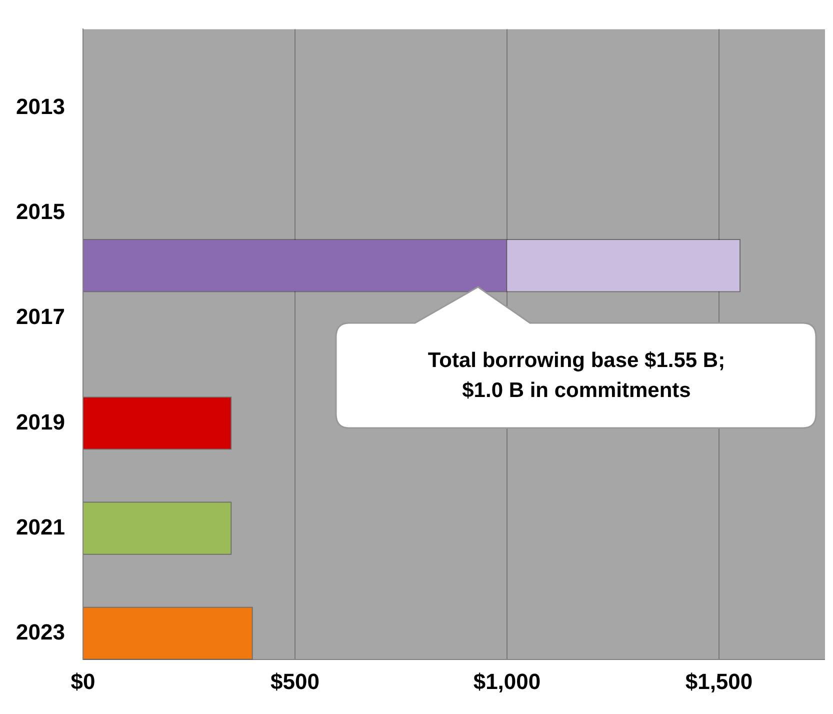 Image resolution: width=833 pixels, height=714 pixels. What do you see at coordinates (83, 681) in the screenshot?
I see `x-tick-label: $0` at bounding box center [83, 681].